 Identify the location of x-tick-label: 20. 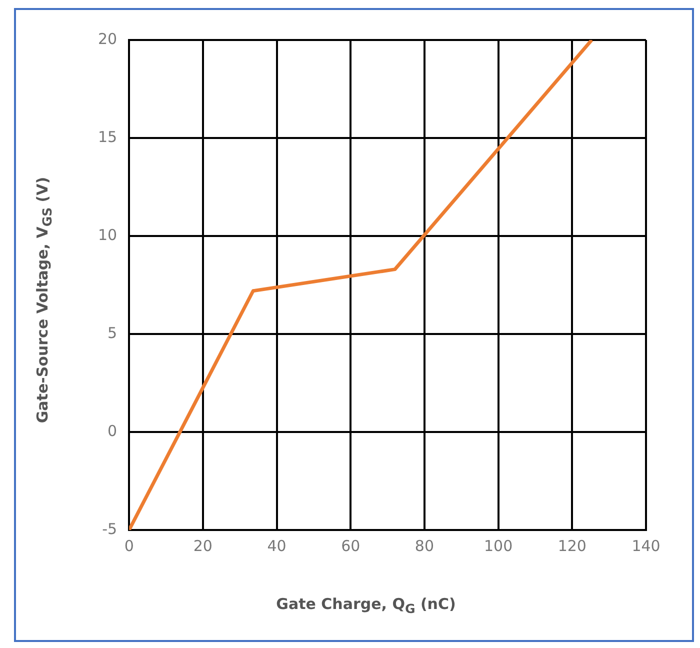
(202, 545).